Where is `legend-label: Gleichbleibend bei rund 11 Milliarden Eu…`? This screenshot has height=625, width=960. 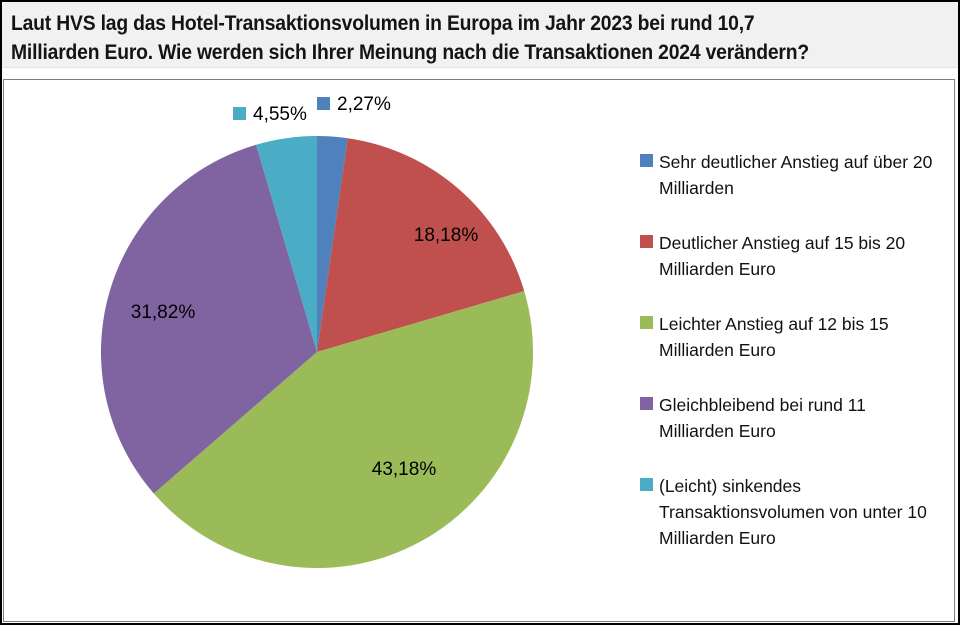 legend-label: Gleichbleibend bei rund 11 Milliarden Eu… is located at coordinates (762, 418).